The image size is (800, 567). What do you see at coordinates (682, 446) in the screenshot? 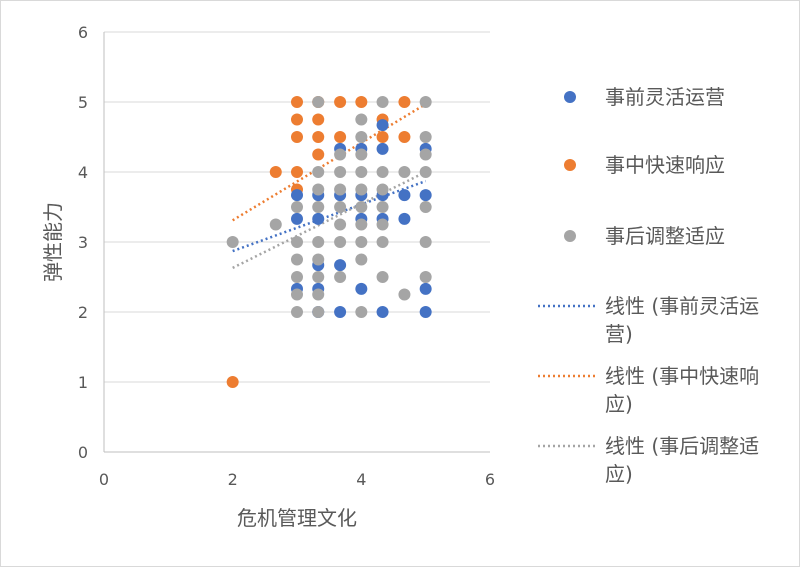
I see `legend-label: 线性 (事后调整适` at bounding box center [682, 446].